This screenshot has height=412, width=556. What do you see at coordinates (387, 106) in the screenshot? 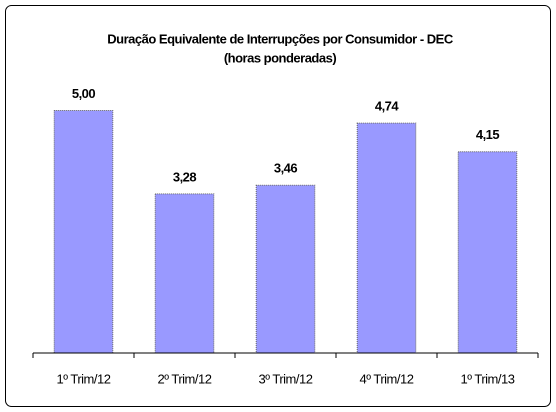
I see `value-label: 4,74` at bounding box center [387, 106].